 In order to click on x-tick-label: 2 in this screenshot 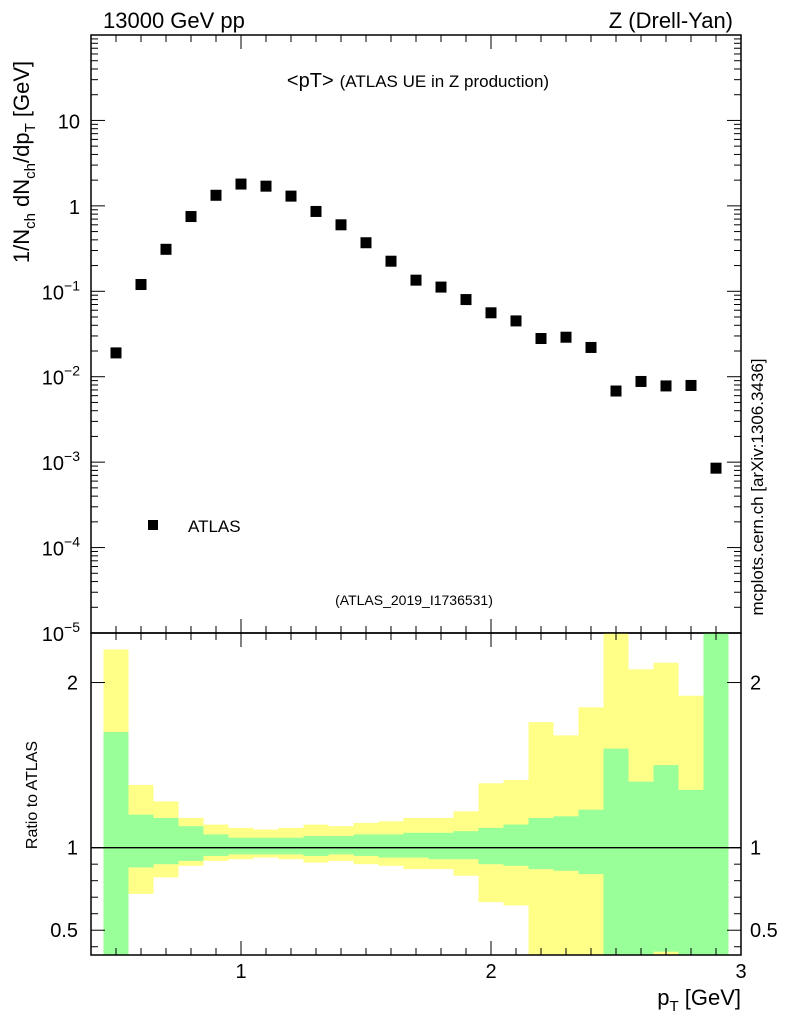, I will do `click(490, 972)`.